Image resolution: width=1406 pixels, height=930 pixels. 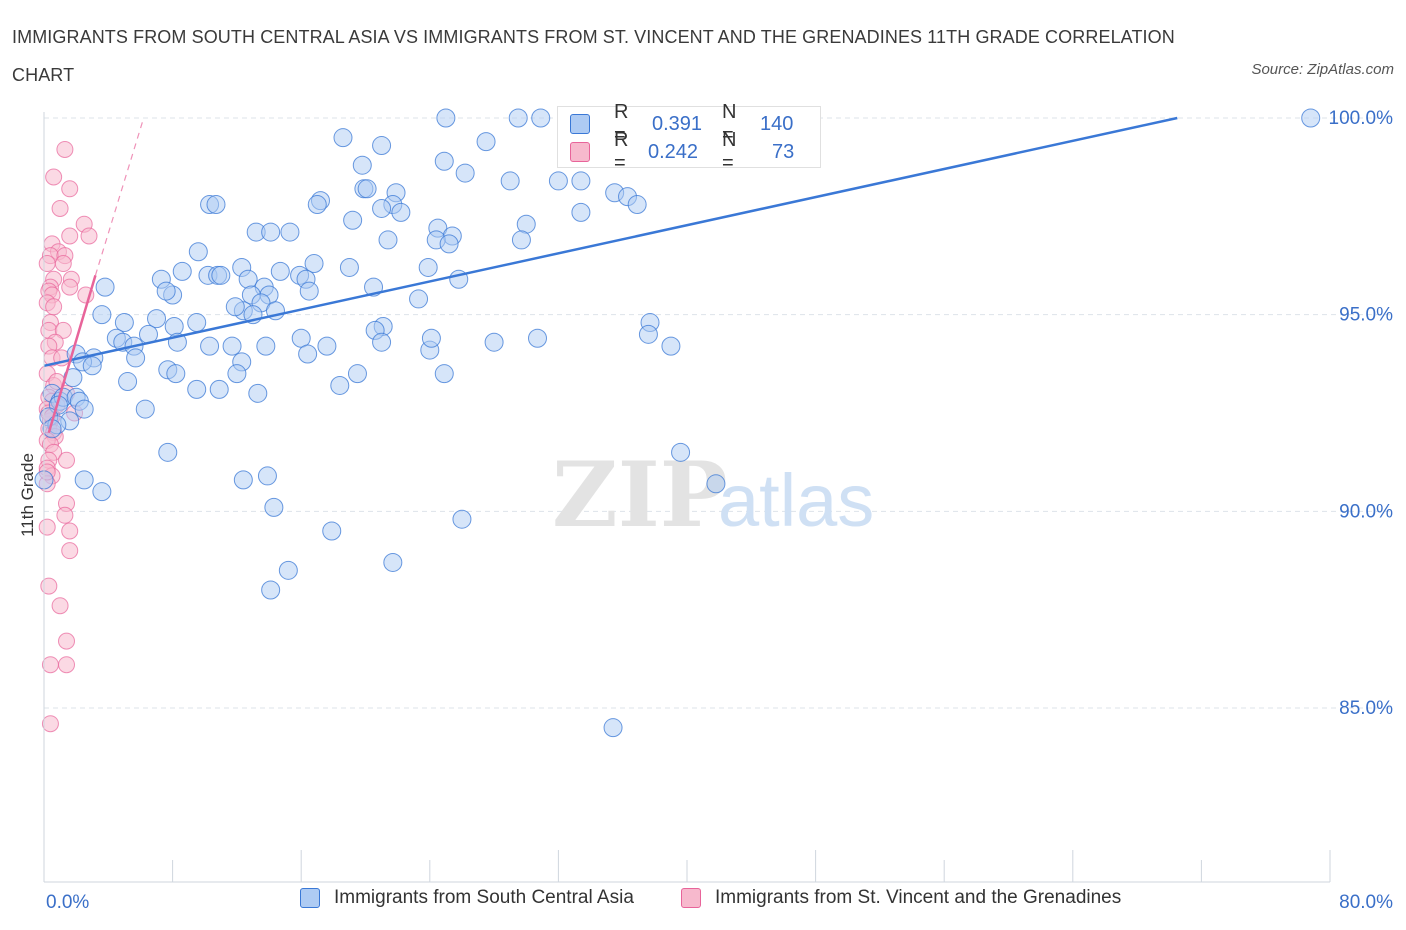 What do you see at coordinates (67, 902) in the screenshot?
I see `x-tick-label: 0.0%` at bounding box center [67, 902].